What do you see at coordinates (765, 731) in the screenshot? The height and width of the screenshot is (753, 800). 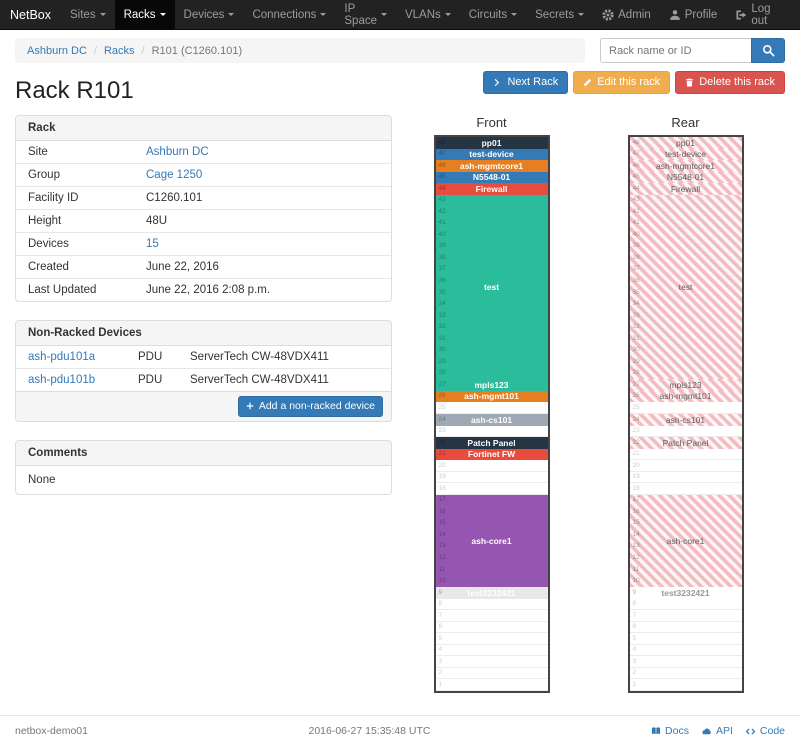 I see `code-link: Code` at bounding box center [765, 731].